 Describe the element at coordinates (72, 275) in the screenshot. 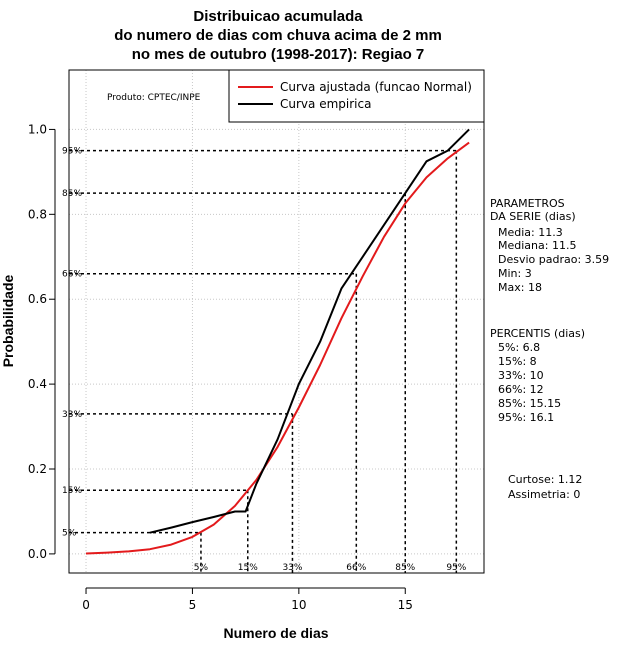

I see `percentile-y-label: 66%` at that location.